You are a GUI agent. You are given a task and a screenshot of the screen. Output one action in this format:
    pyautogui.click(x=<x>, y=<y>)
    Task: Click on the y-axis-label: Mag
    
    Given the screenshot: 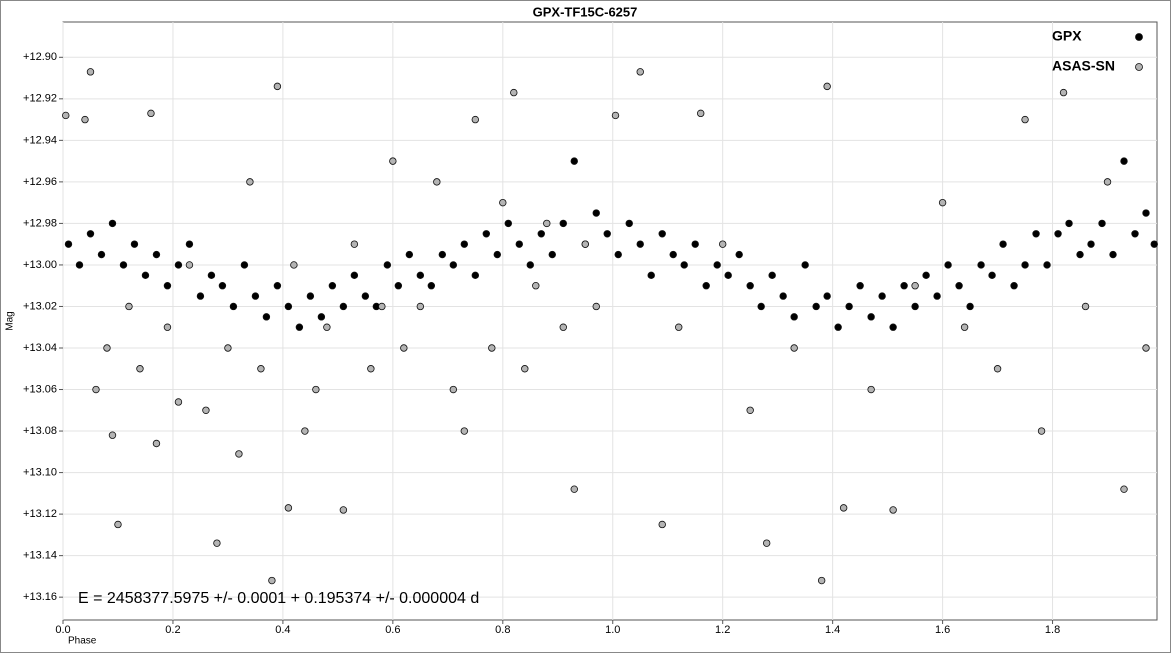 What is the action you would take?
    pyautogui.click(x=10, y=320)
    